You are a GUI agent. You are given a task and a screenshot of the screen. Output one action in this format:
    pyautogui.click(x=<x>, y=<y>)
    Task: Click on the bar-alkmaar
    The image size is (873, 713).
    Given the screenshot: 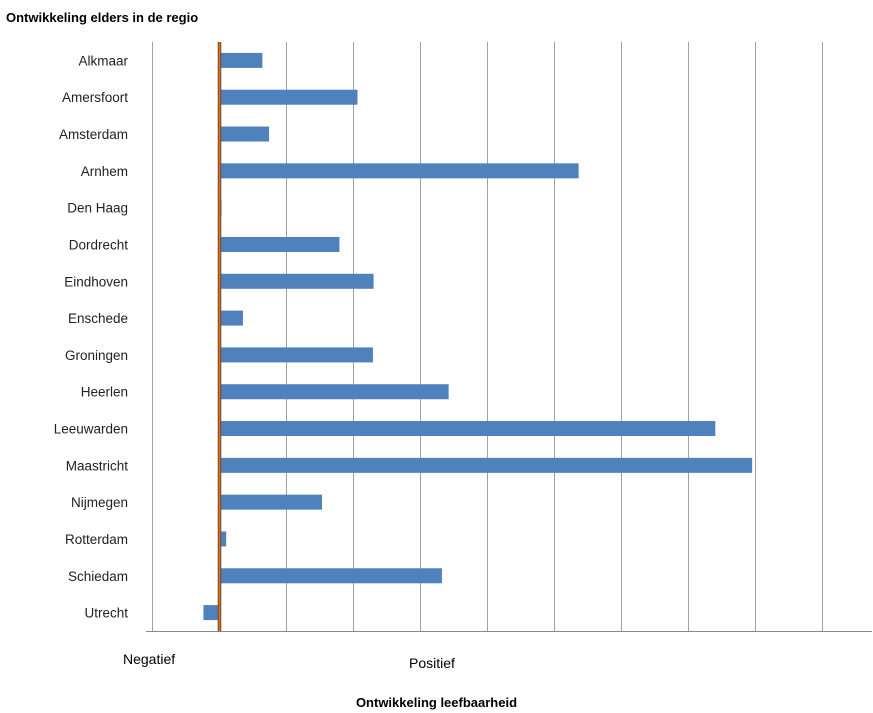 What is the action you would take?
    pyautogui.click(x=241, y=60)
    